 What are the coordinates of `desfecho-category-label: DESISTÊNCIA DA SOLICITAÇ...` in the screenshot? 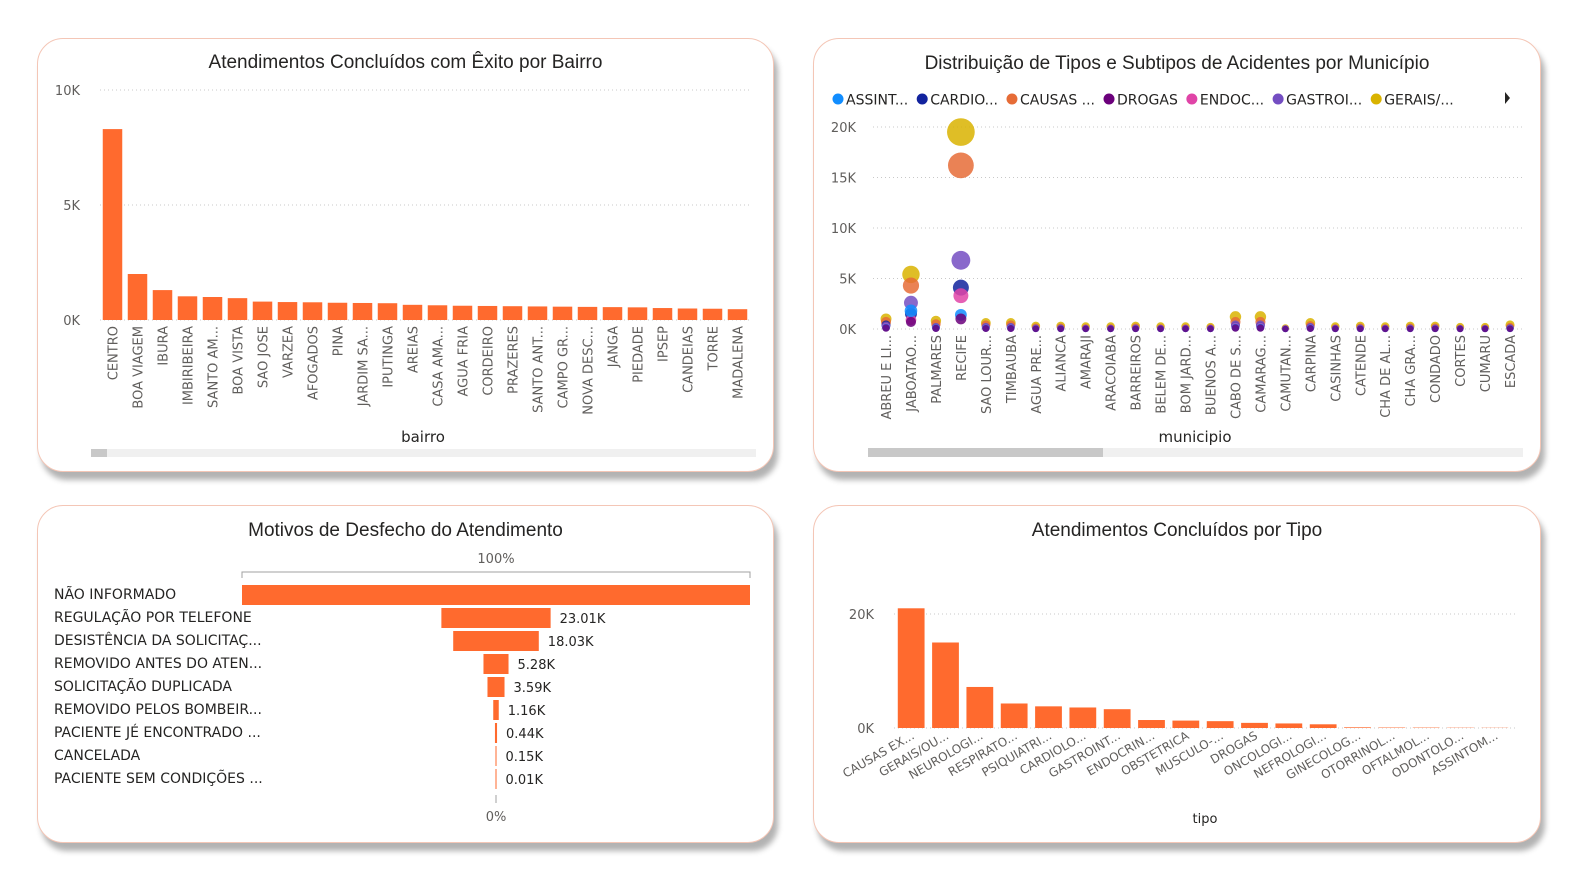 It's located at (158, 640).